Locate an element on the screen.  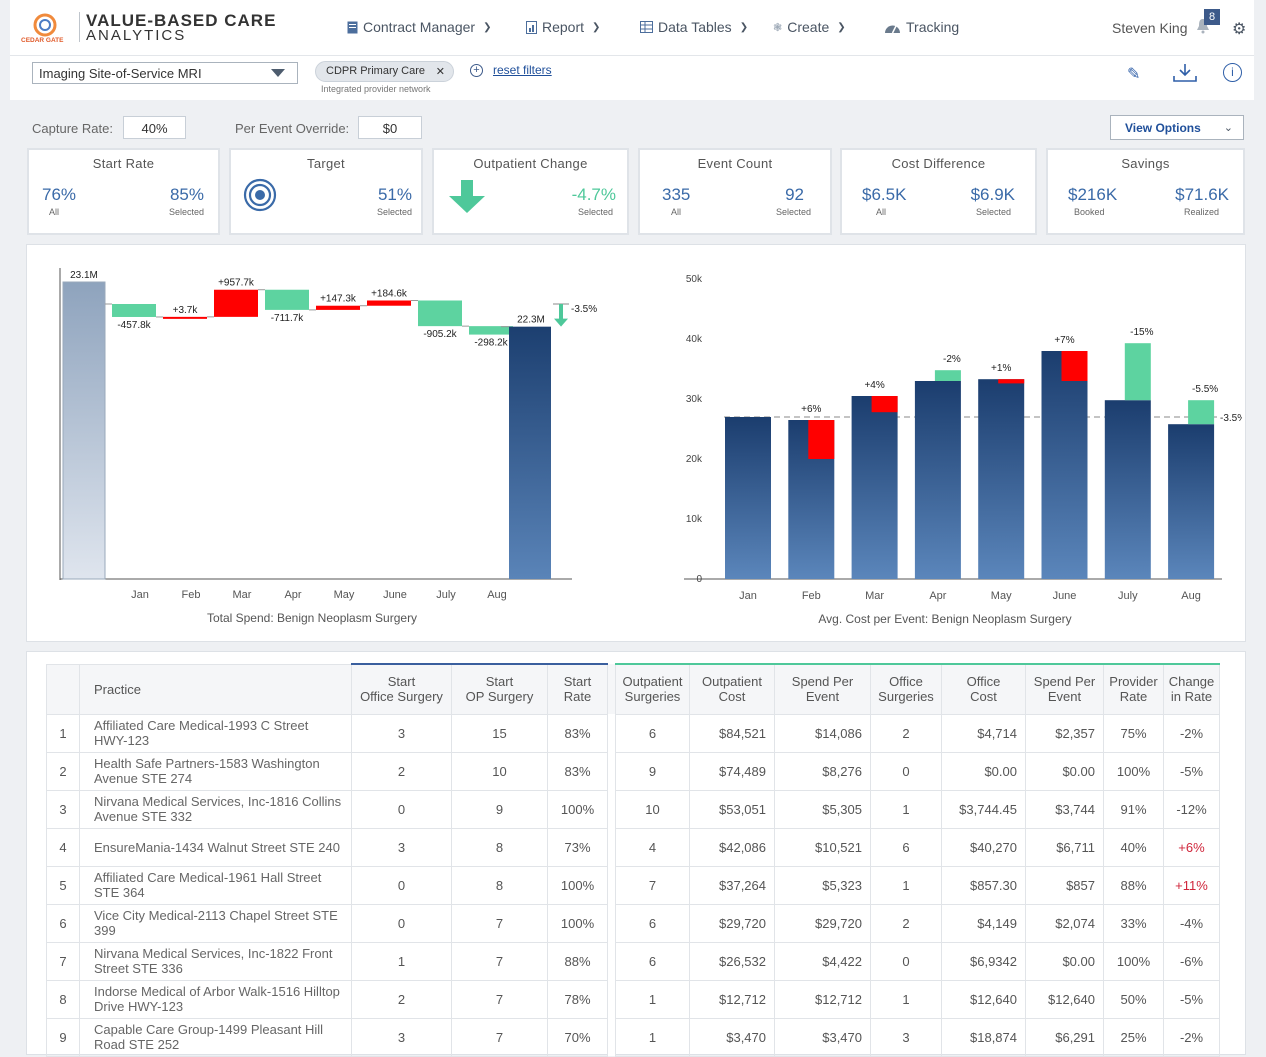
download-icon is located at coordinates (1185, 73).